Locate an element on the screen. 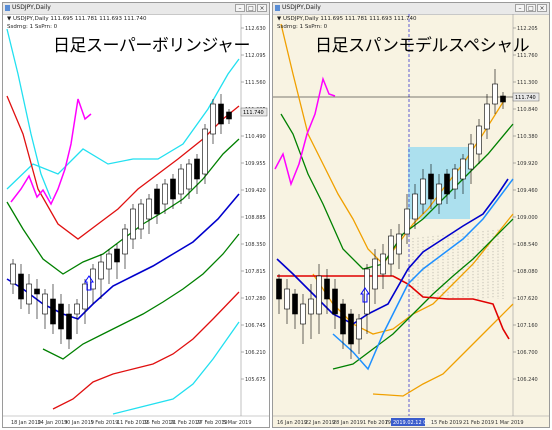 Image resolution: width=552 pixels, height=430 pixels. price-tick-label: 107.815 is located at coordinates (255, 272).